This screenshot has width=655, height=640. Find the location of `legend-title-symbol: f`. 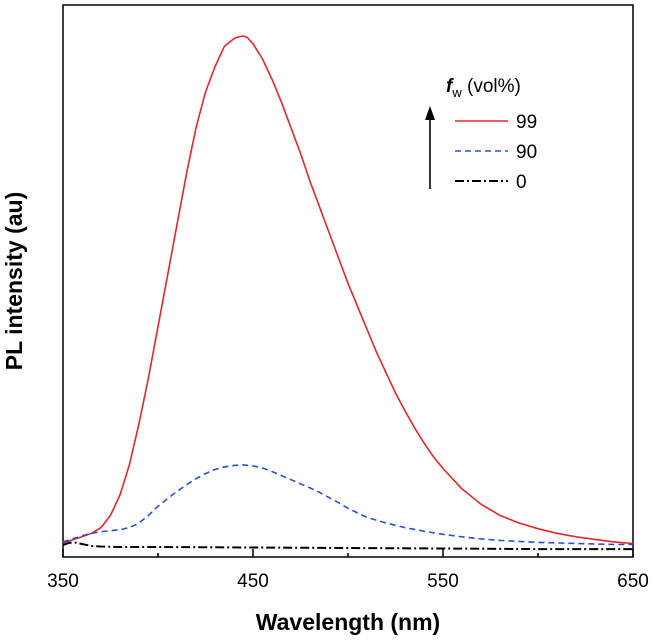

legend-title-symbol: f is located at coordinates (450, 86).